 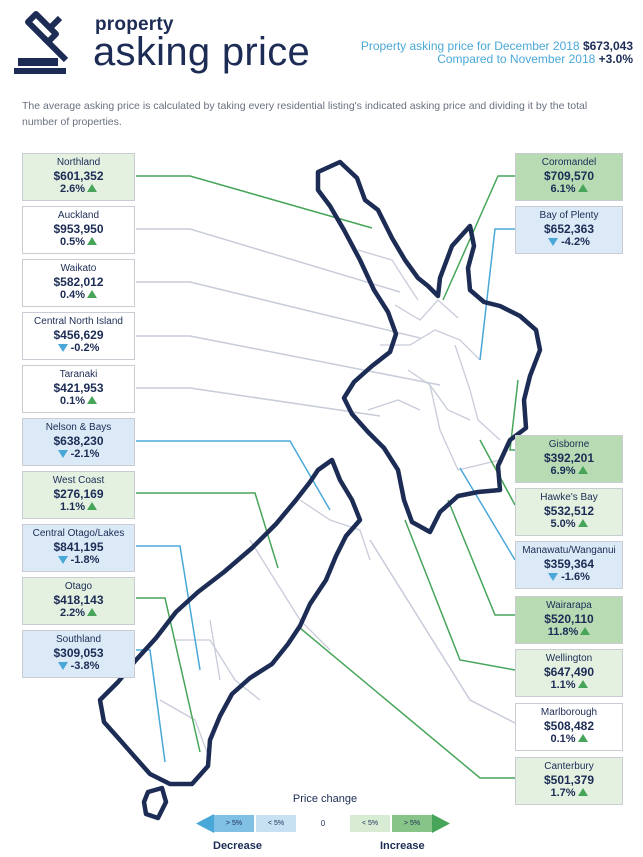 I want to click on region-price: $309,053, so click(x=78, y=653).